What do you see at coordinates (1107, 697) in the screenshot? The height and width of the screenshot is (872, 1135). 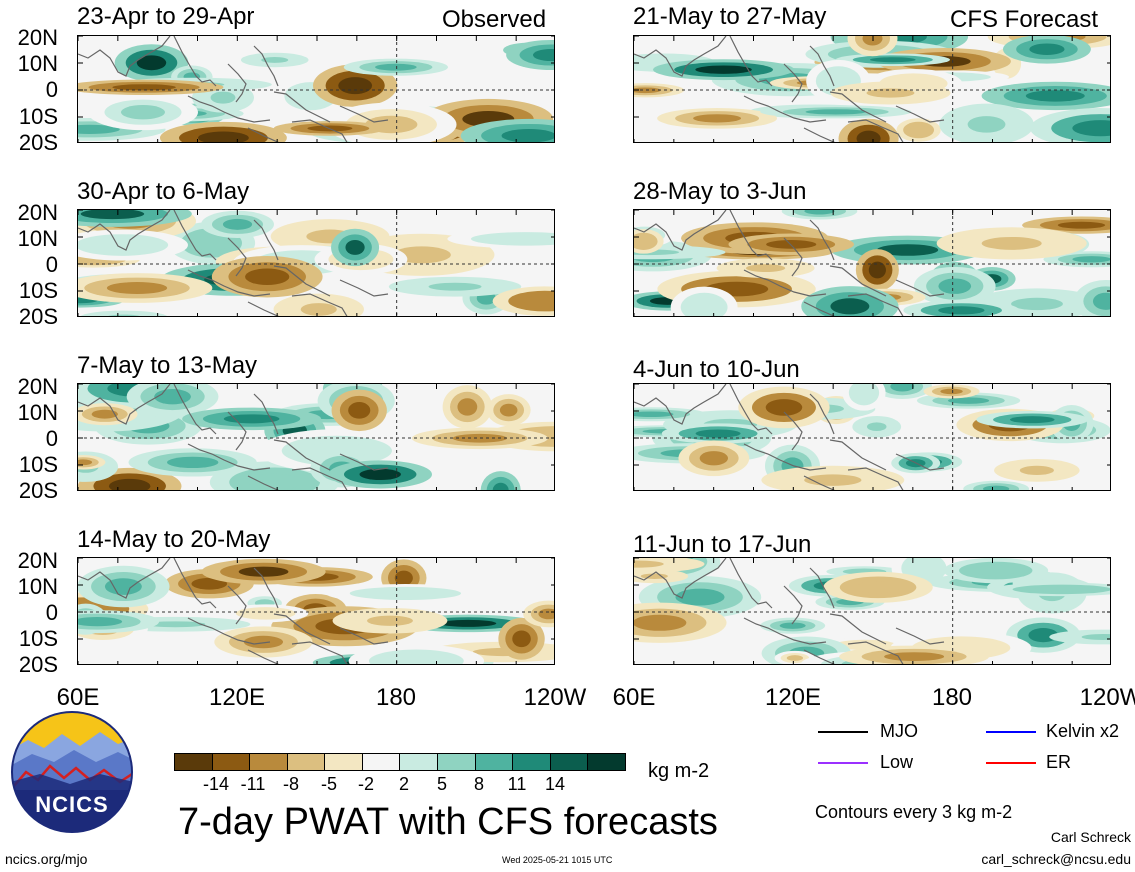 I see `lon-label-120w: 120W` at bounding box center [1107, 697].